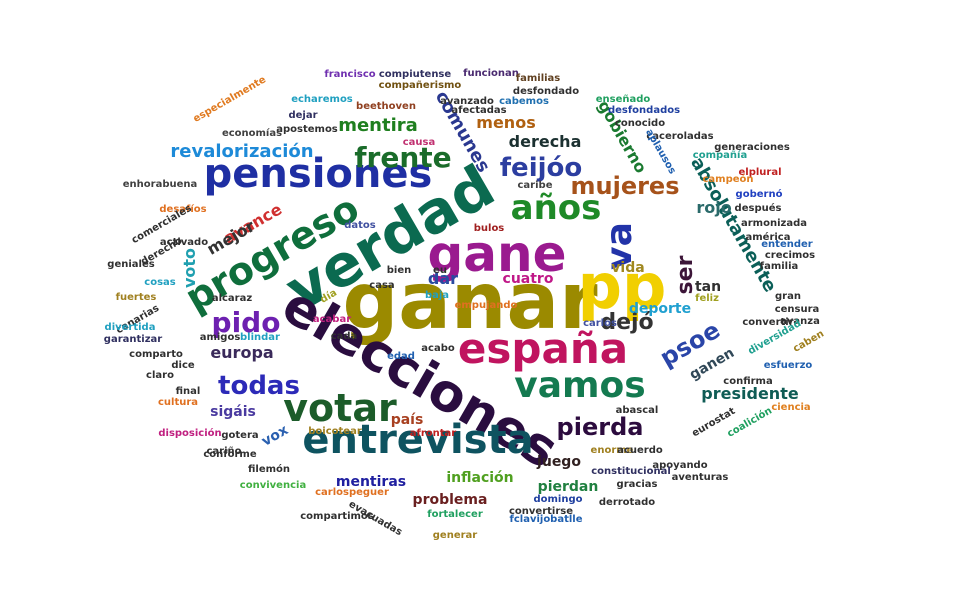  I want to click on word-148: generar, so click(455, 535).